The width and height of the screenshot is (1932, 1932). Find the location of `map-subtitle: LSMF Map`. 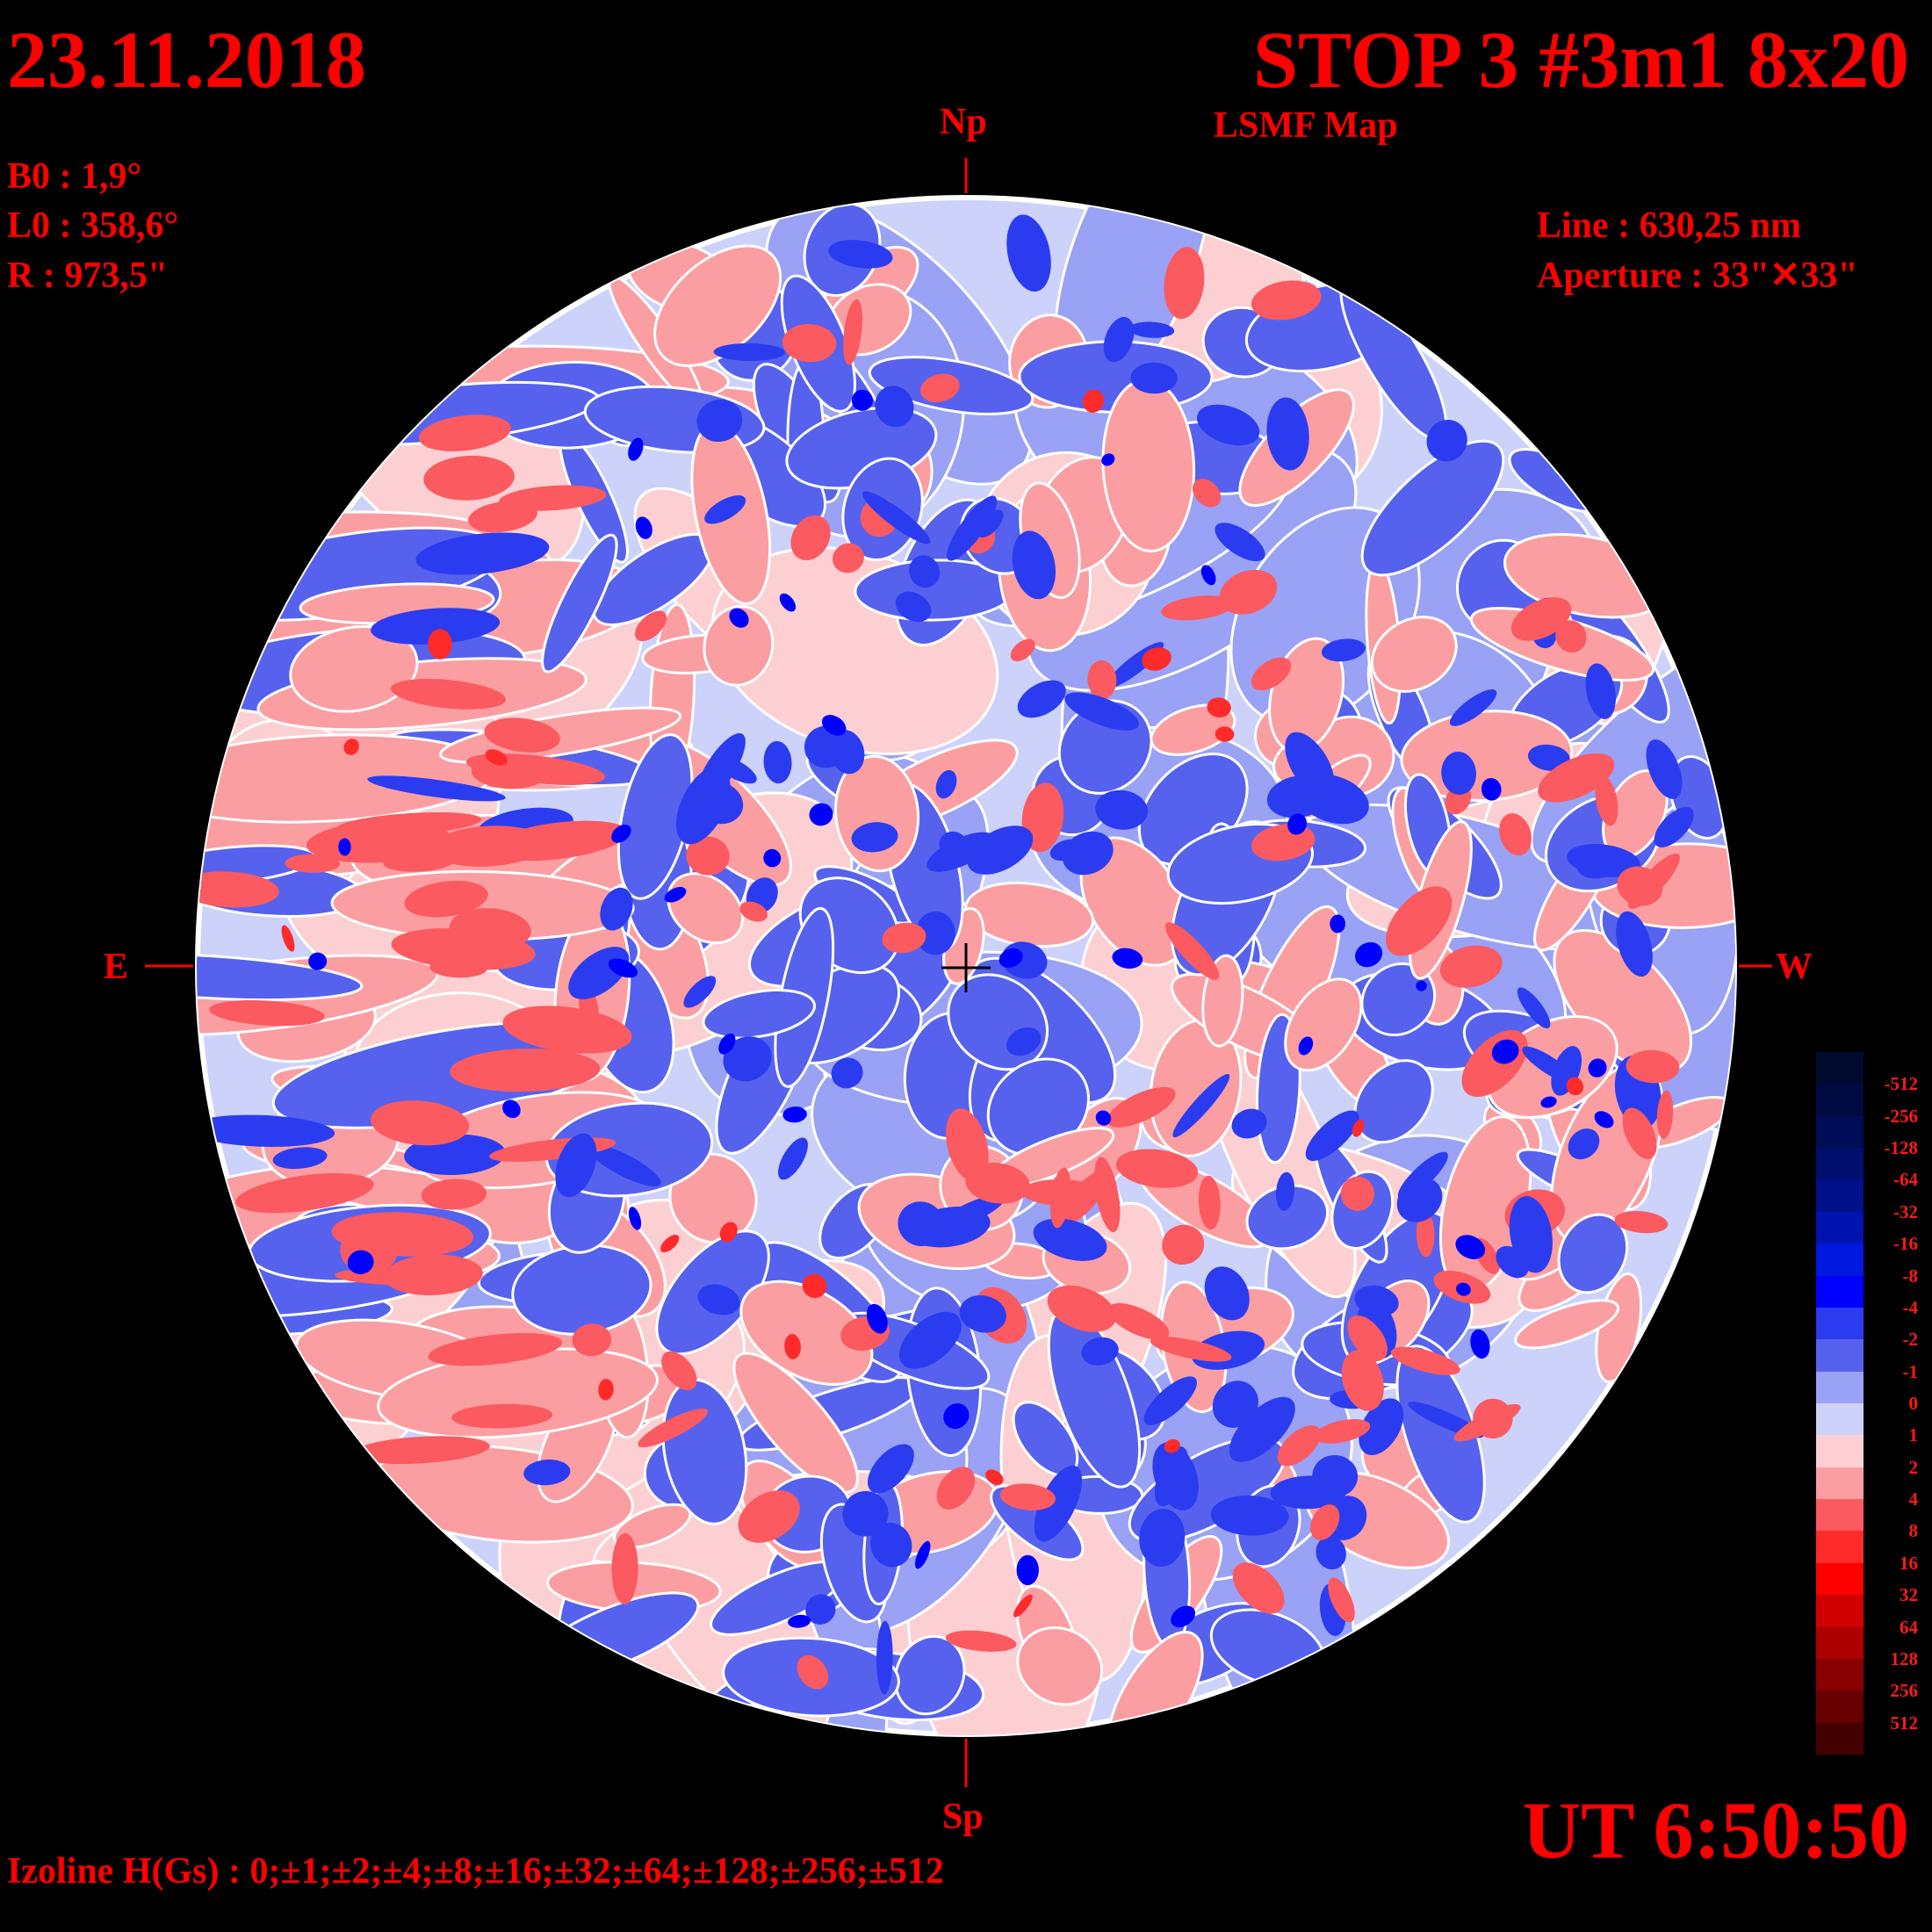

map-subtitle: LSMF Map is located at coordinates (1306, 126).